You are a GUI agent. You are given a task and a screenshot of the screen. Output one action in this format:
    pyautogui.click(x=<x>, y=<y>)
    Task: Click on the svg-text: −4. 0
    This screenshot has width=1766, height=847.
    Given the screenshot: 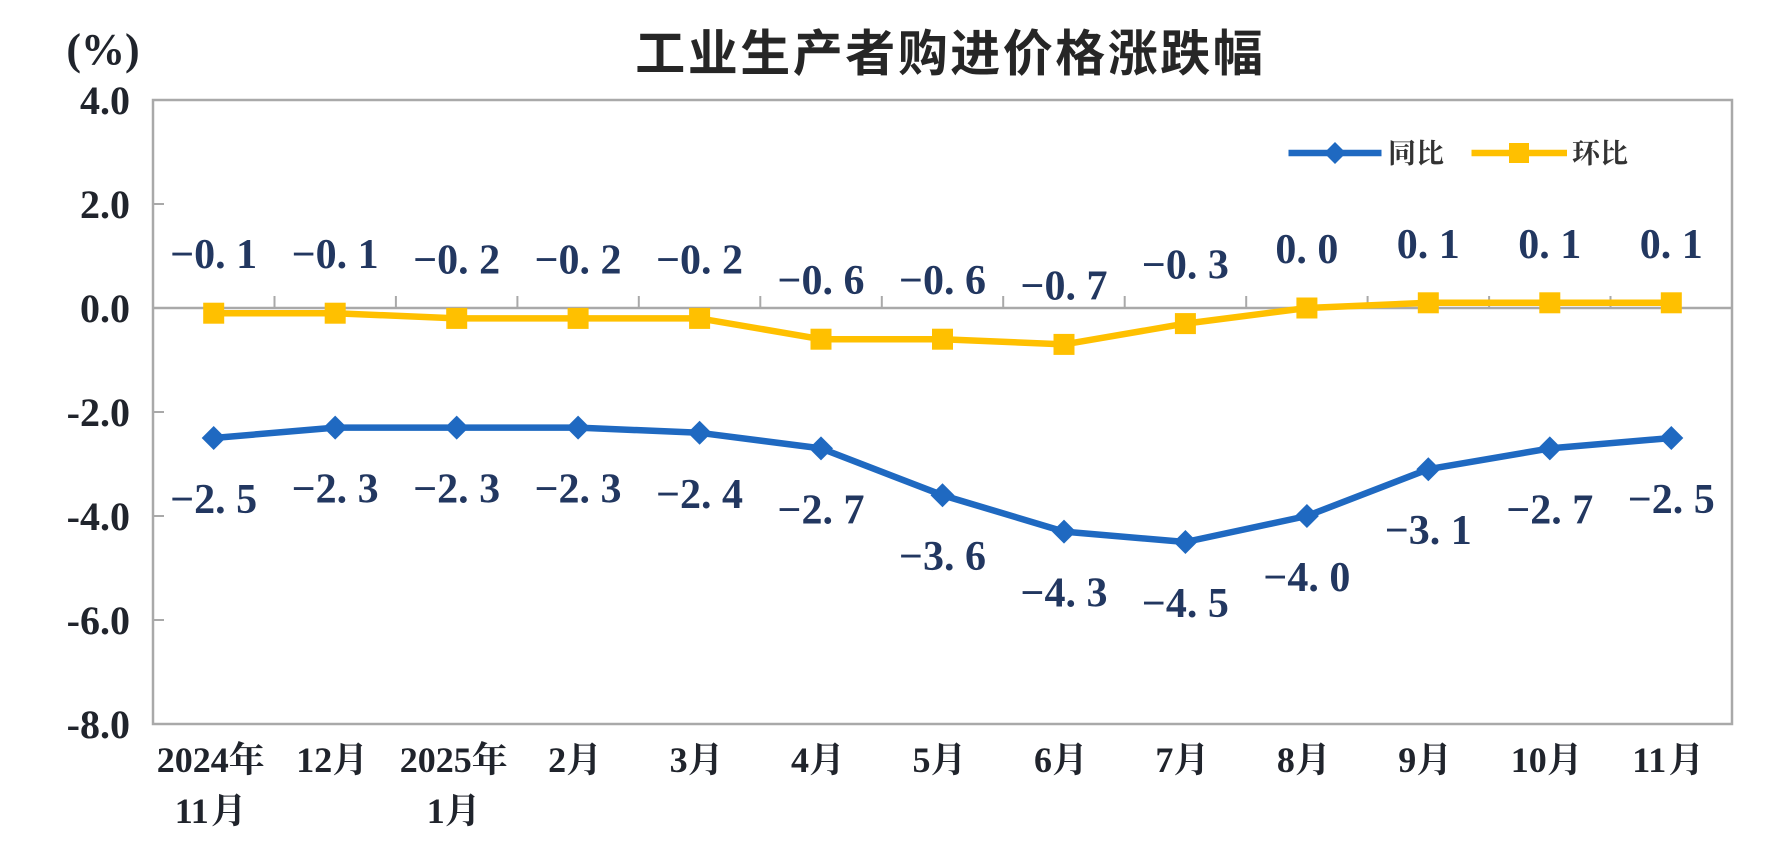 What is the action you would take?
    pyautogui.click(x=1306, y=578)
    